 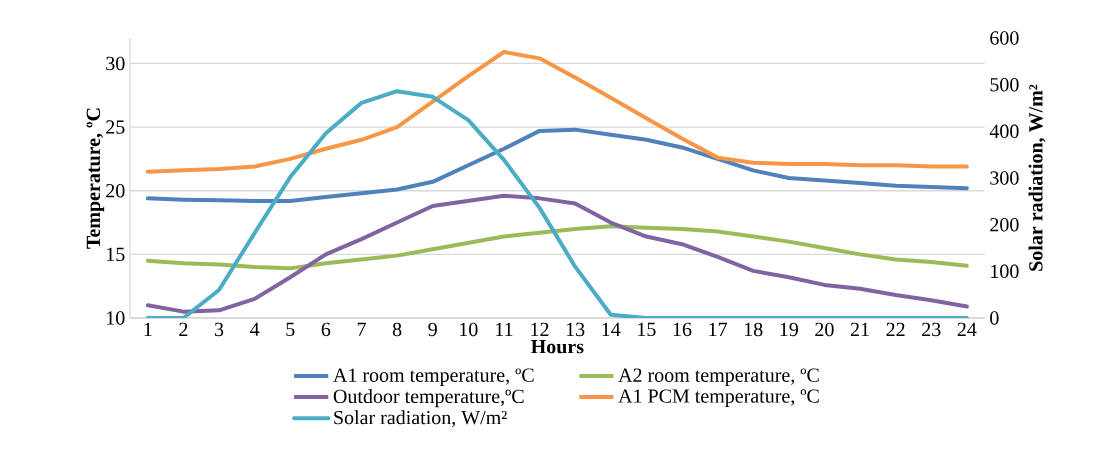 What do you see at coordinates (219, 329) in the screenshot?
I see `x-tick-label: 3` at bounding box center [219, 329].